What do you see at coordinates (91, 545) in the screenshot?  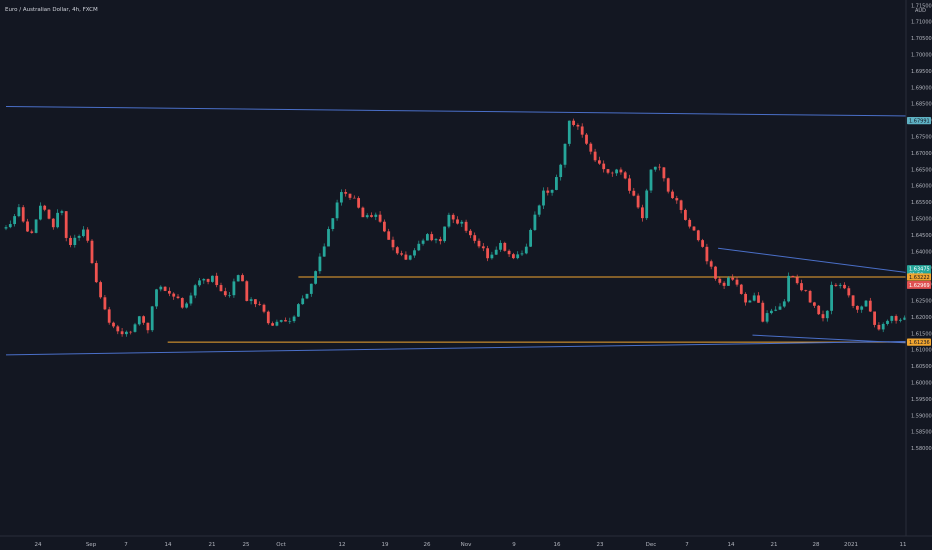 I see `x-tick-label: Sep` at bounding box center [91, 545].